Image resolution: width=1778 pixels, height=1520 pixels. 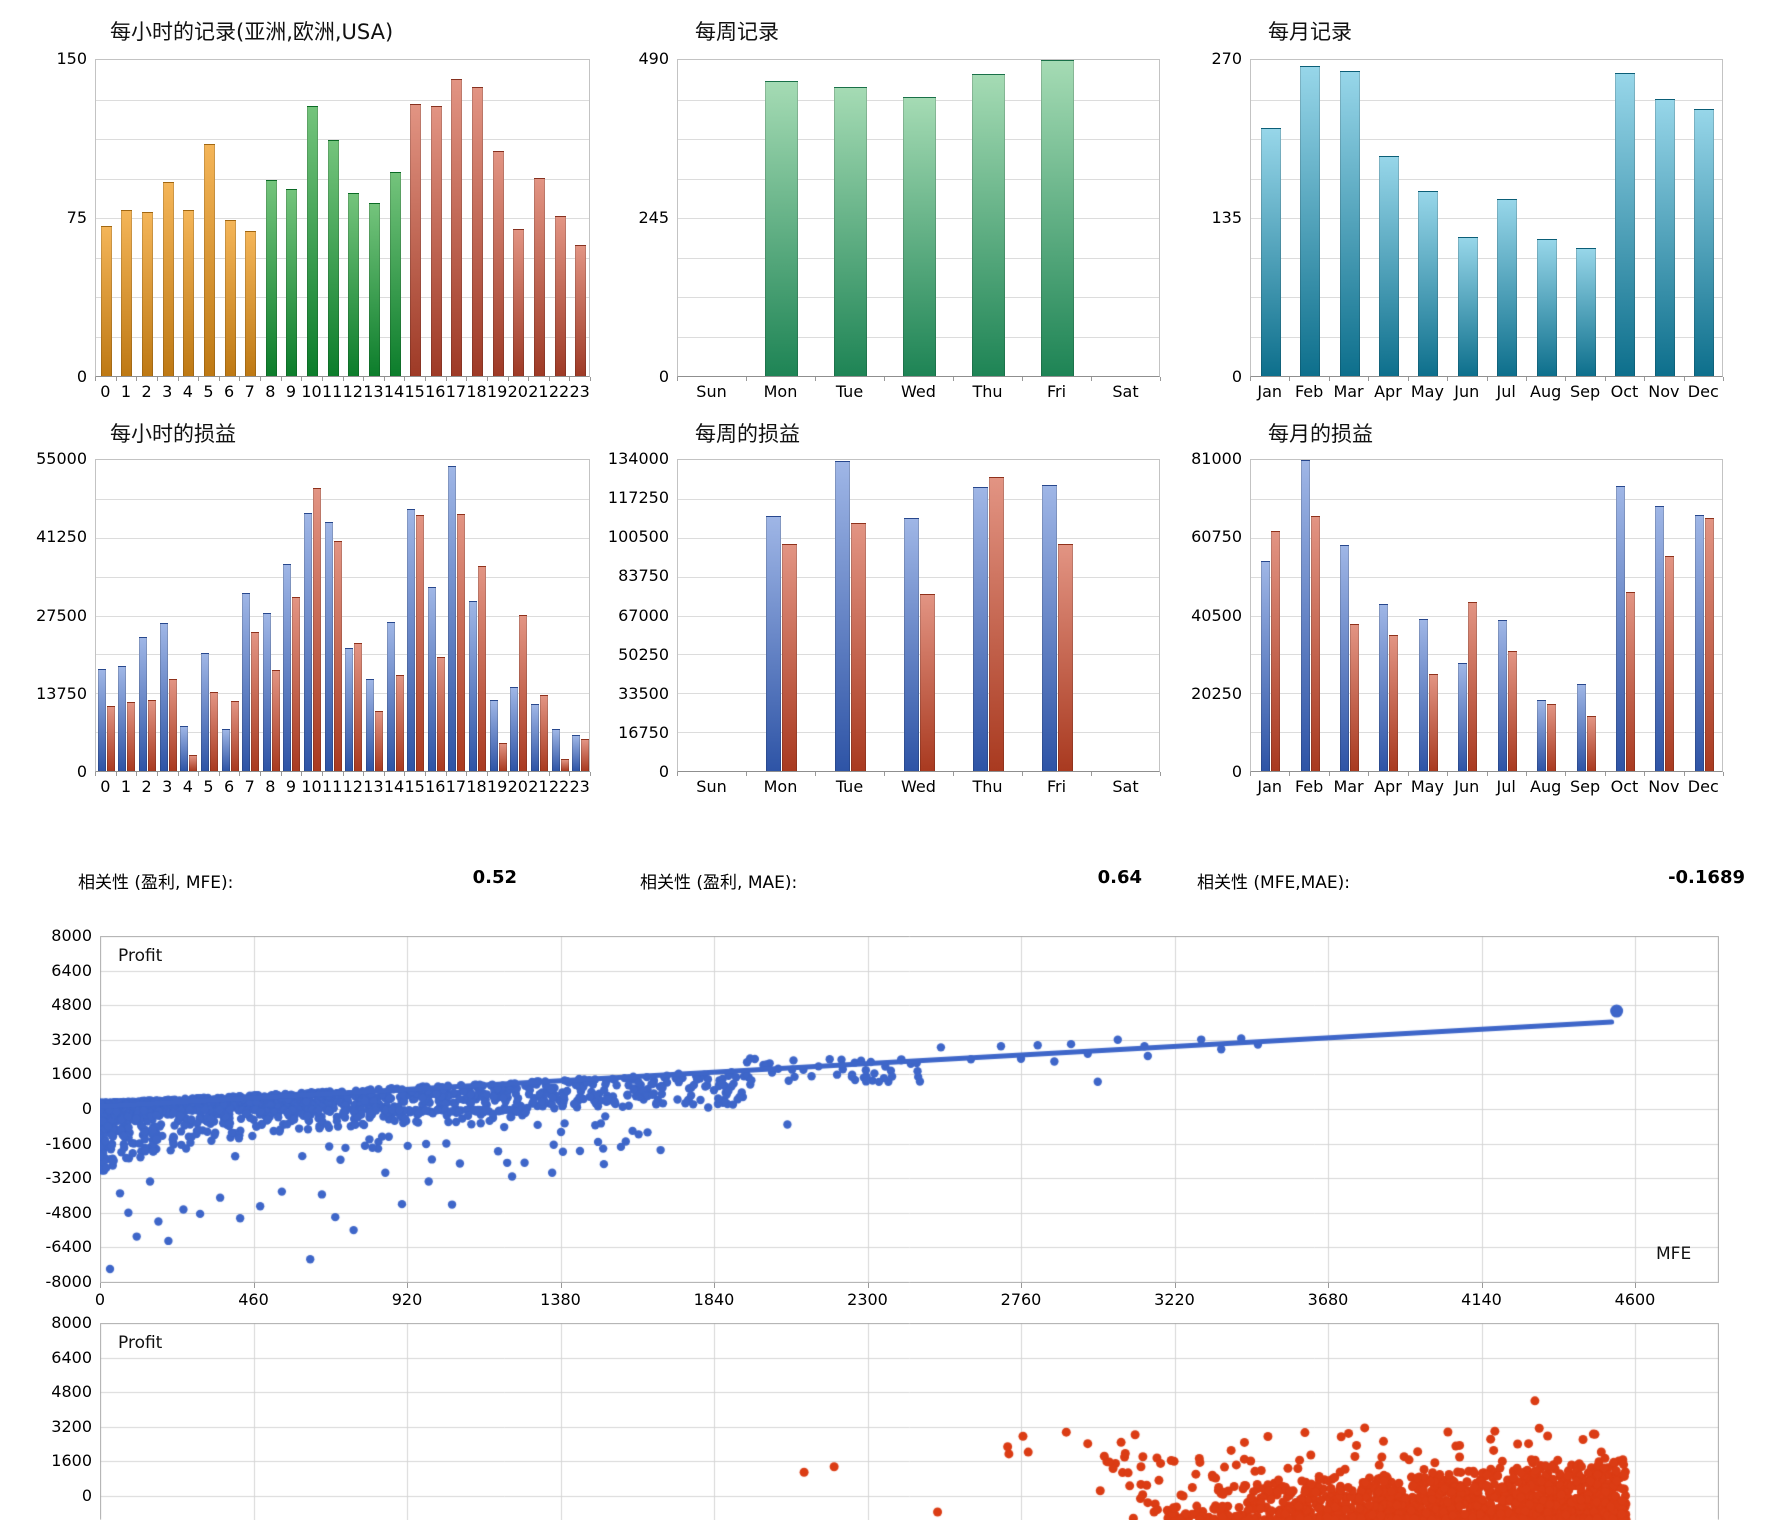 I want to click on x-tick-label: 15, so click(x=414, y=786).